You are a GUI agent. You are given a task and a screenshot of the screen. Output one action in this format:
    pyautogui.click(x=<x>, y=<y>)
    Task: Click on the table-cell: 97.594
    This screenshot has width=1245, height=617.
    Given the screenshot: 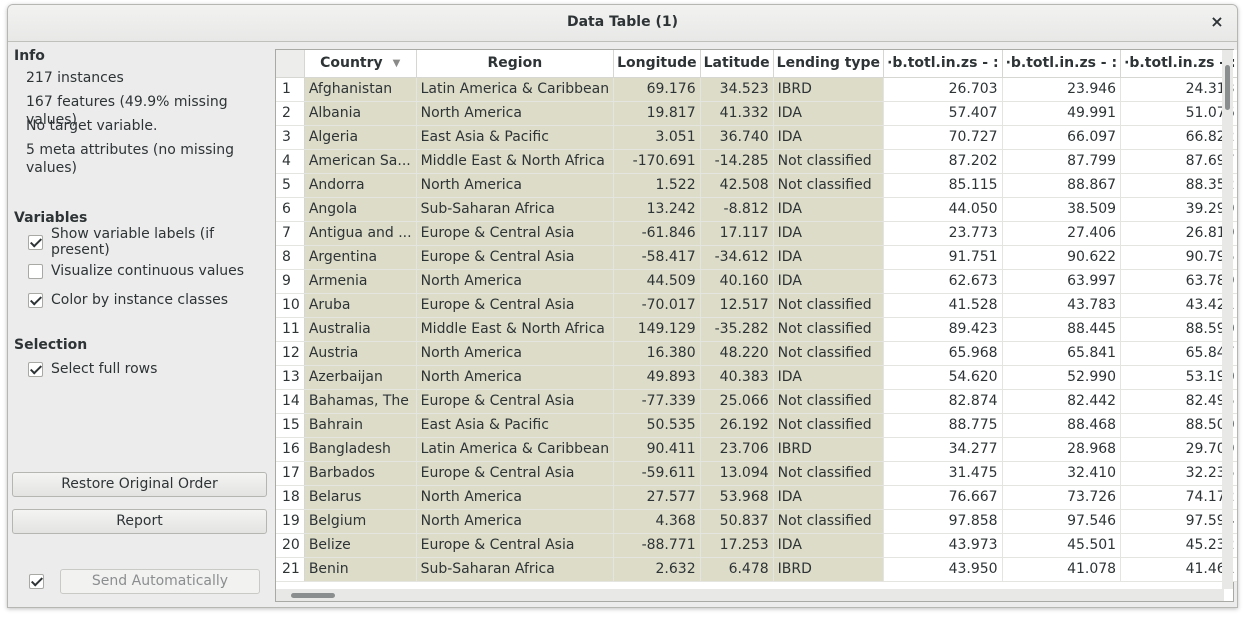 What is the action you would take?
    pyautogui.click(x=1178, y=521)
    